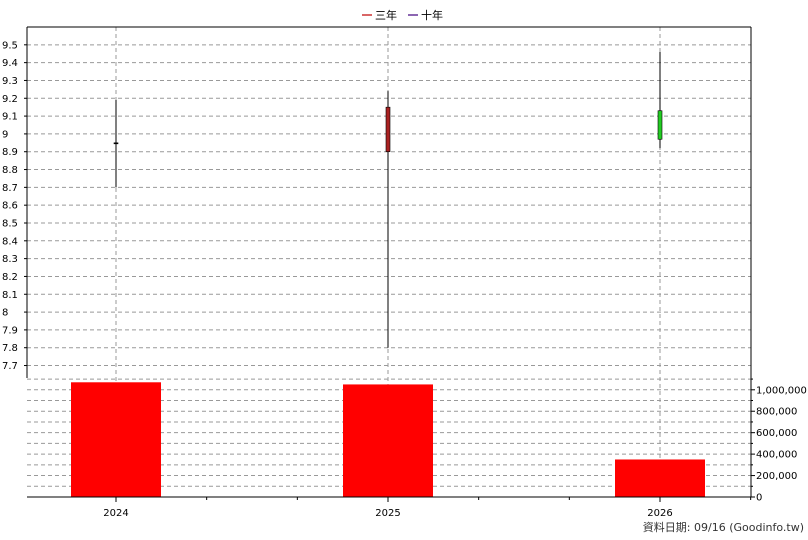 The width and height of the screenshot is (808, 540). Describe the element at coordinates (10, 241) in the screenshot. I see `price-tick-label: 8.4` at that location.